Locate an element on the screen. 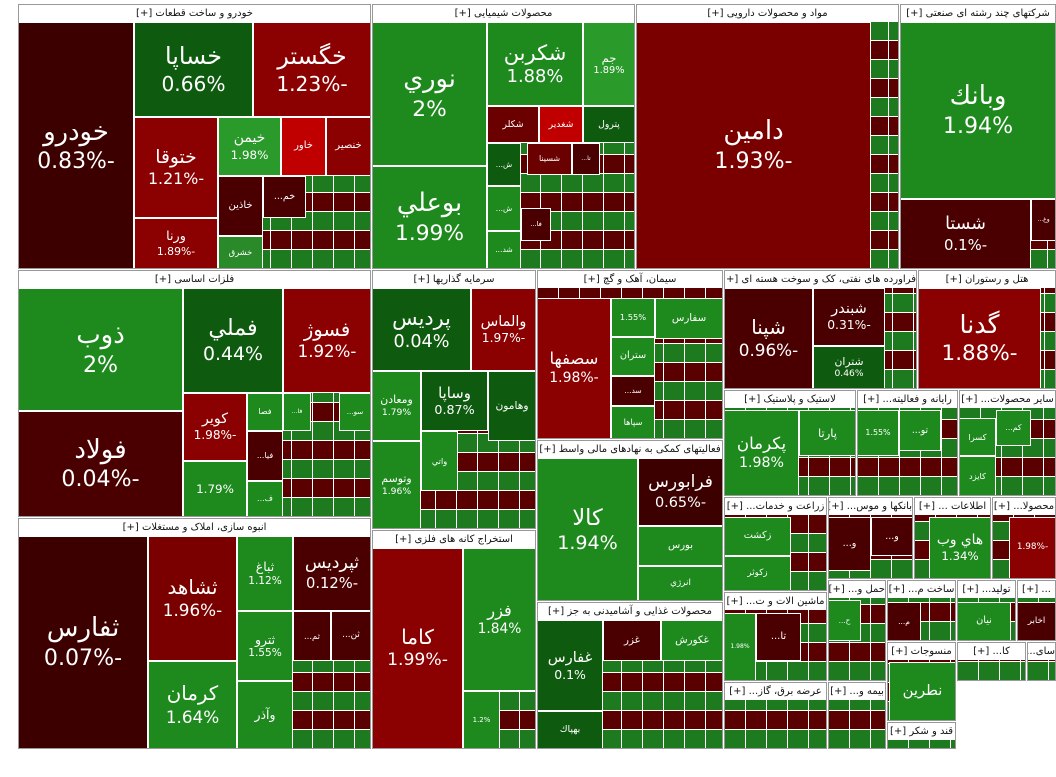 Image resolution: width=1056 pixels, height=777 pixels. stock-tile: بورس is located at coordinates (680, 546).